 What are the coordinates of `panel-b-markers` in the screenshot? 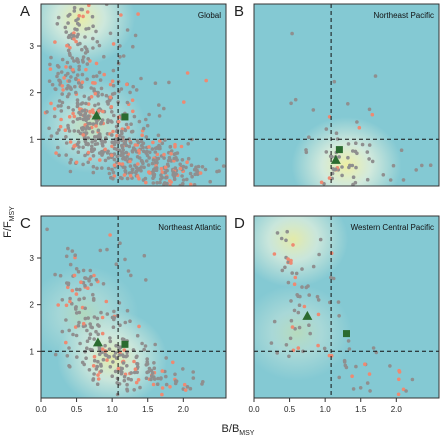 It's located at (336, 155).